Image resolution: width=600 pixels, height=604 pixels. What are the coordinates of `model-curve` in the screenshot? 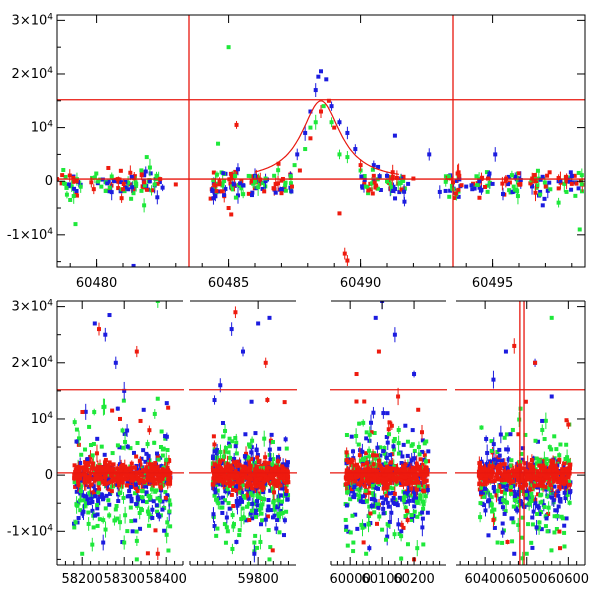 It's located at (327, 138).